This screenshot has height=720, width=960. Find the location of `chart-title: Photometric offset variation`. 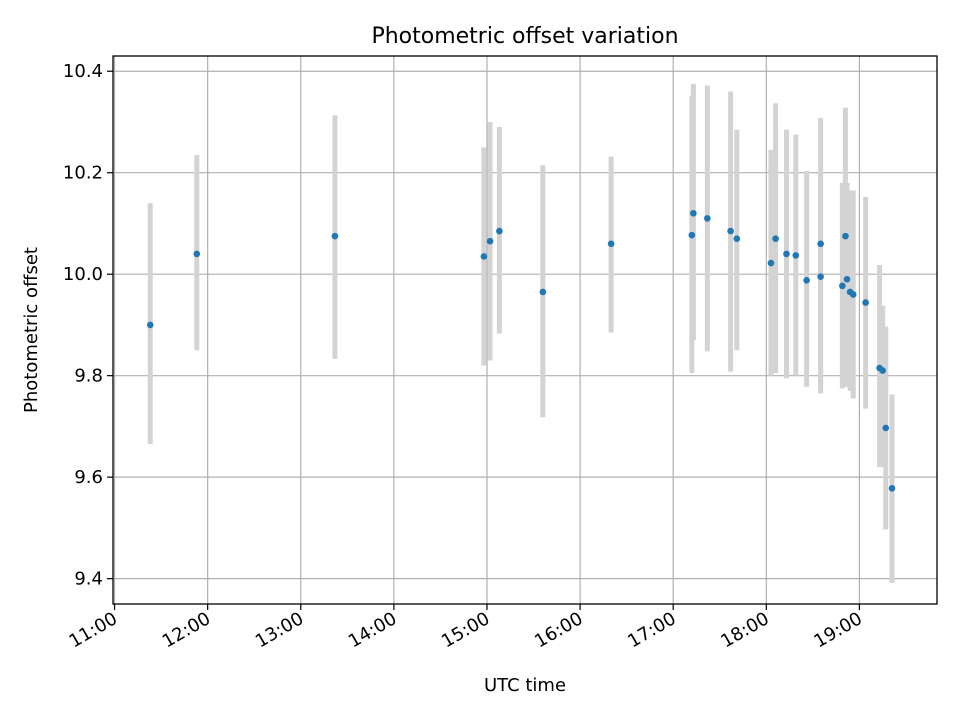

chart-title: Photometric offset variation is located at coordinates (524, 36).